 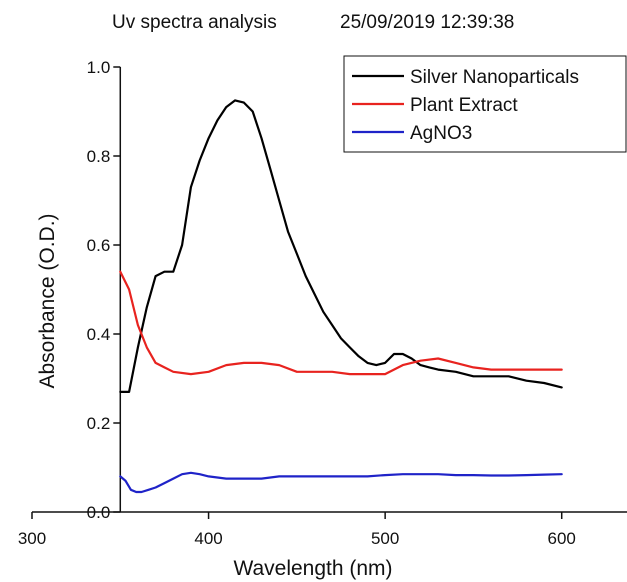 I want to click on x-tick-label: 400, so click(x=208, y=538).